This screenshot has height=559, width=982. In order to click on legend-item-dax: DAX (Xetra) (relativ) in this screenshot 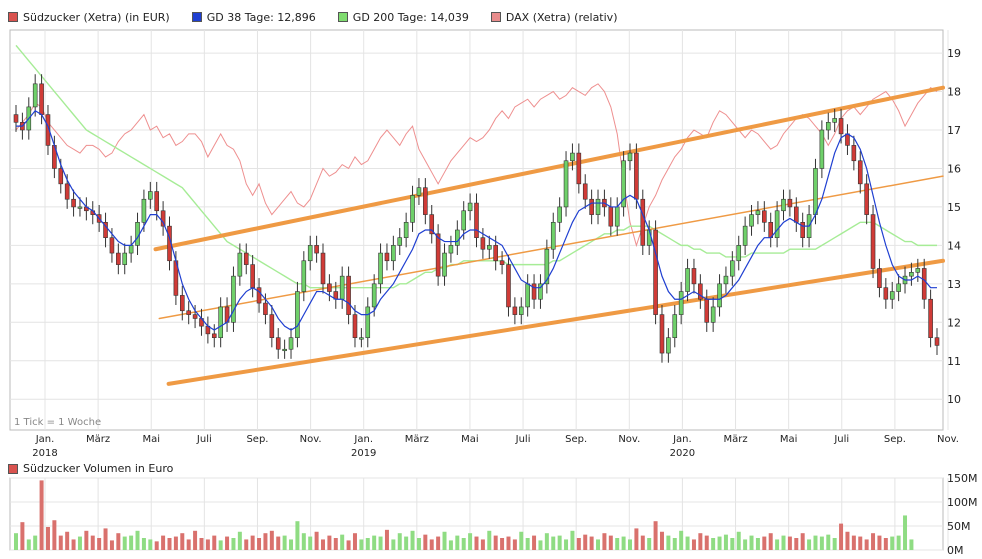, I will do `click(554, 17)`.